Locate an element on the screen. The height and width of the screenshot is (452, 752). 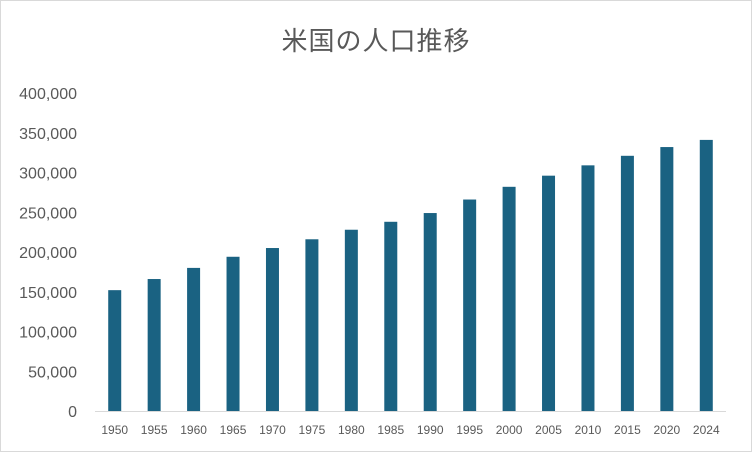
x-tick-label: 1960 is located at coordinates (193, 430).